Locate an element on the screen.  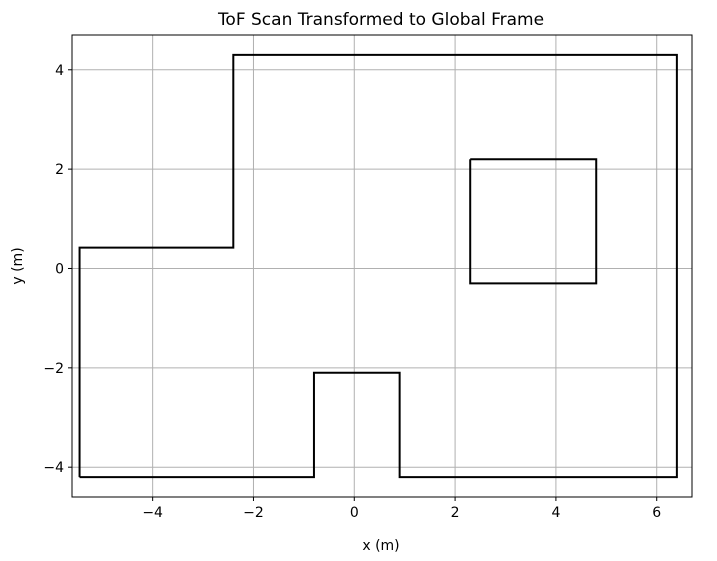
y-tick-label: 2 is located at coordinates (59, 170).